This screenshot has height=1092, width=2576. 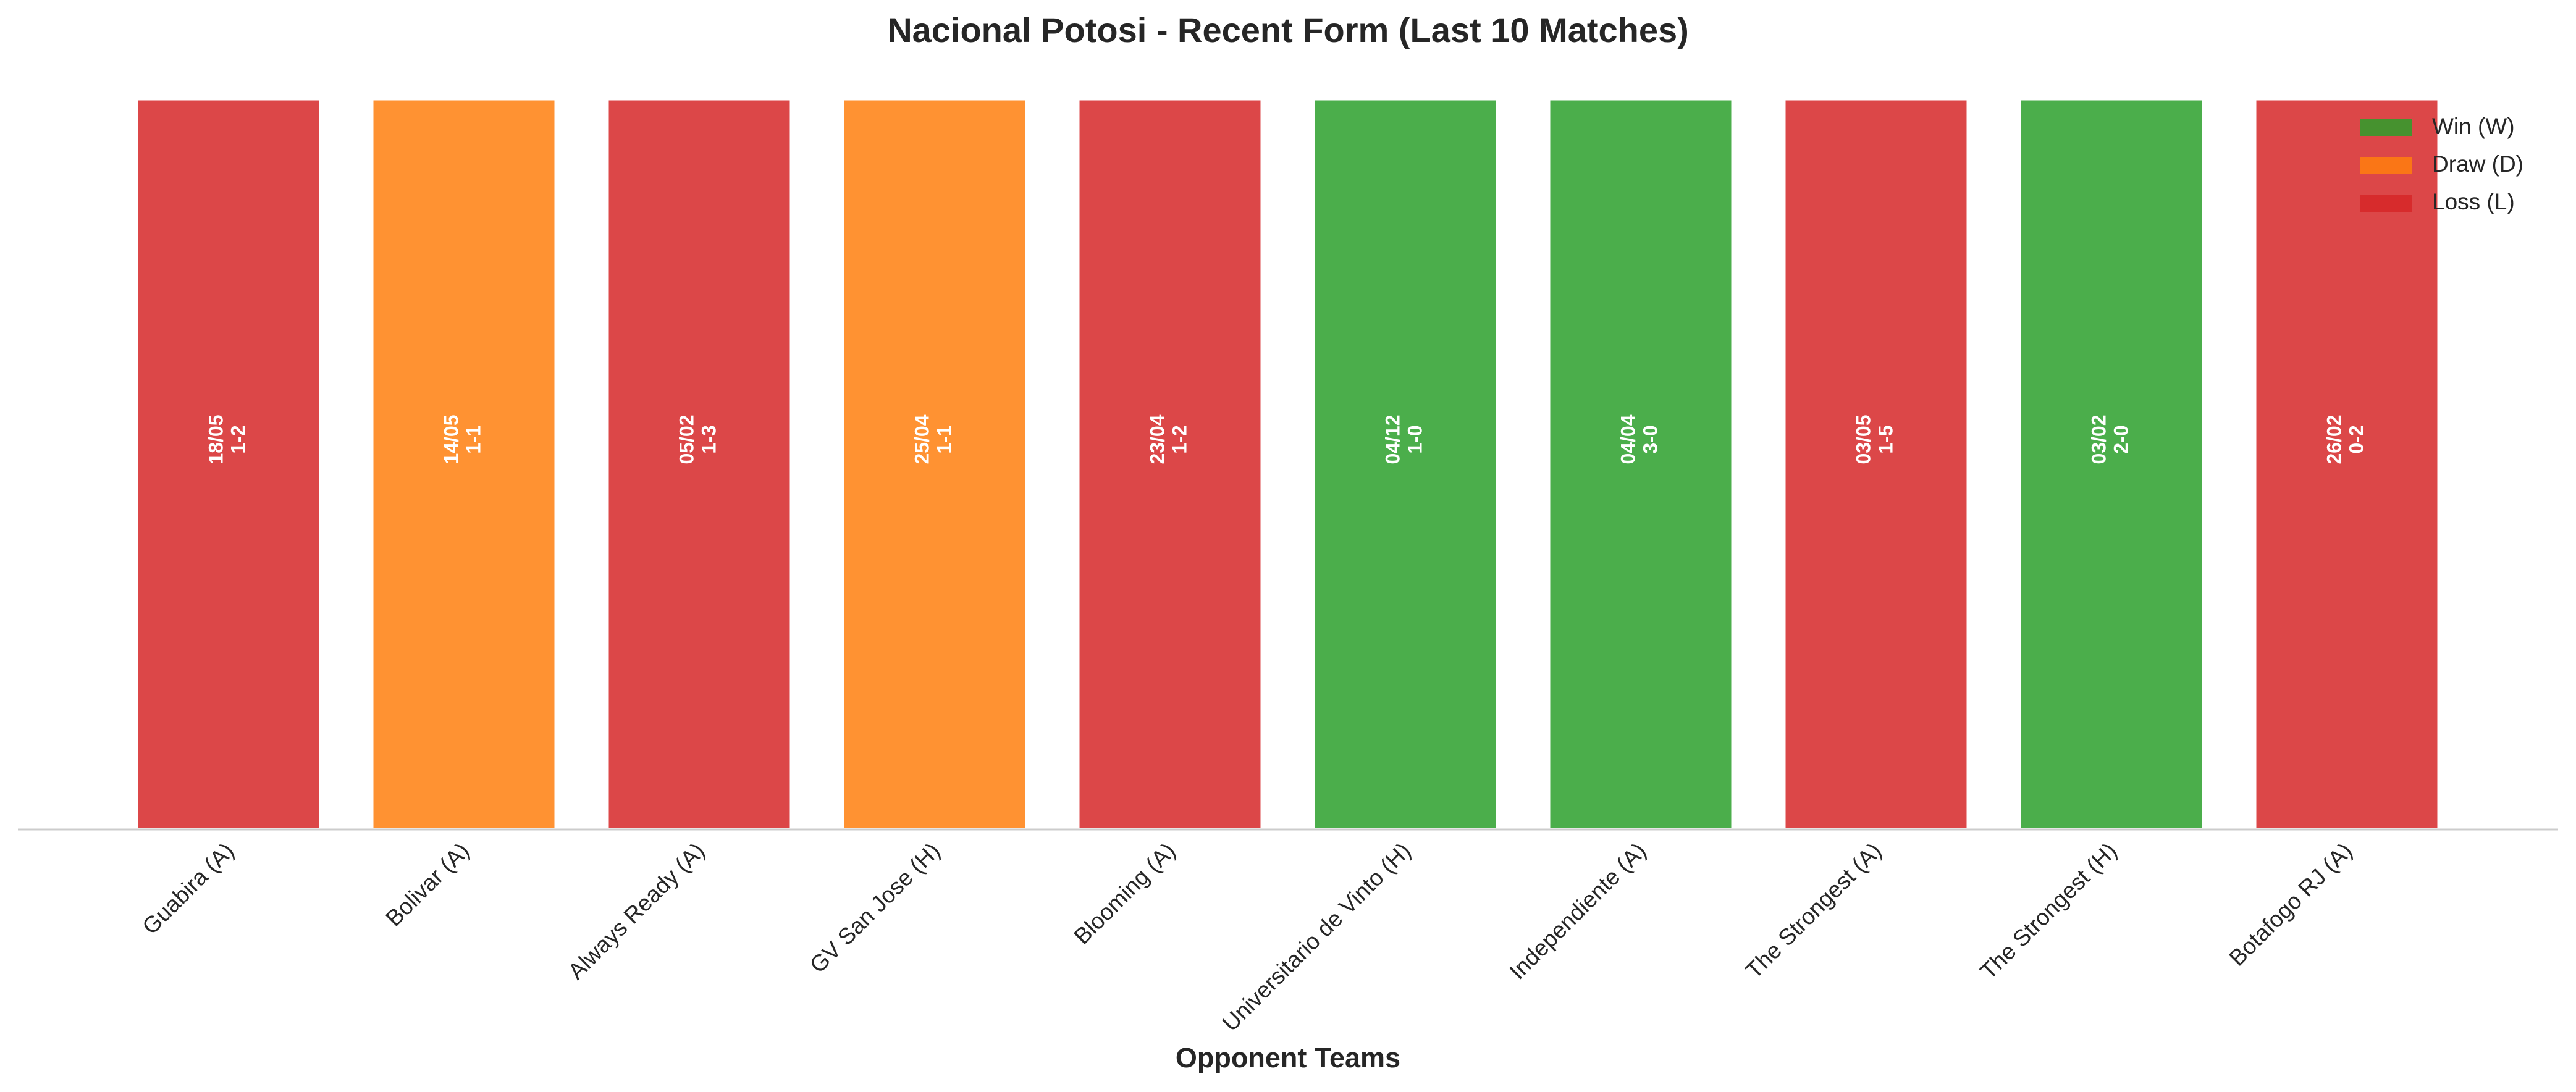 I want to click on bar-date-label: 14/05, so click(x=451, y=439).